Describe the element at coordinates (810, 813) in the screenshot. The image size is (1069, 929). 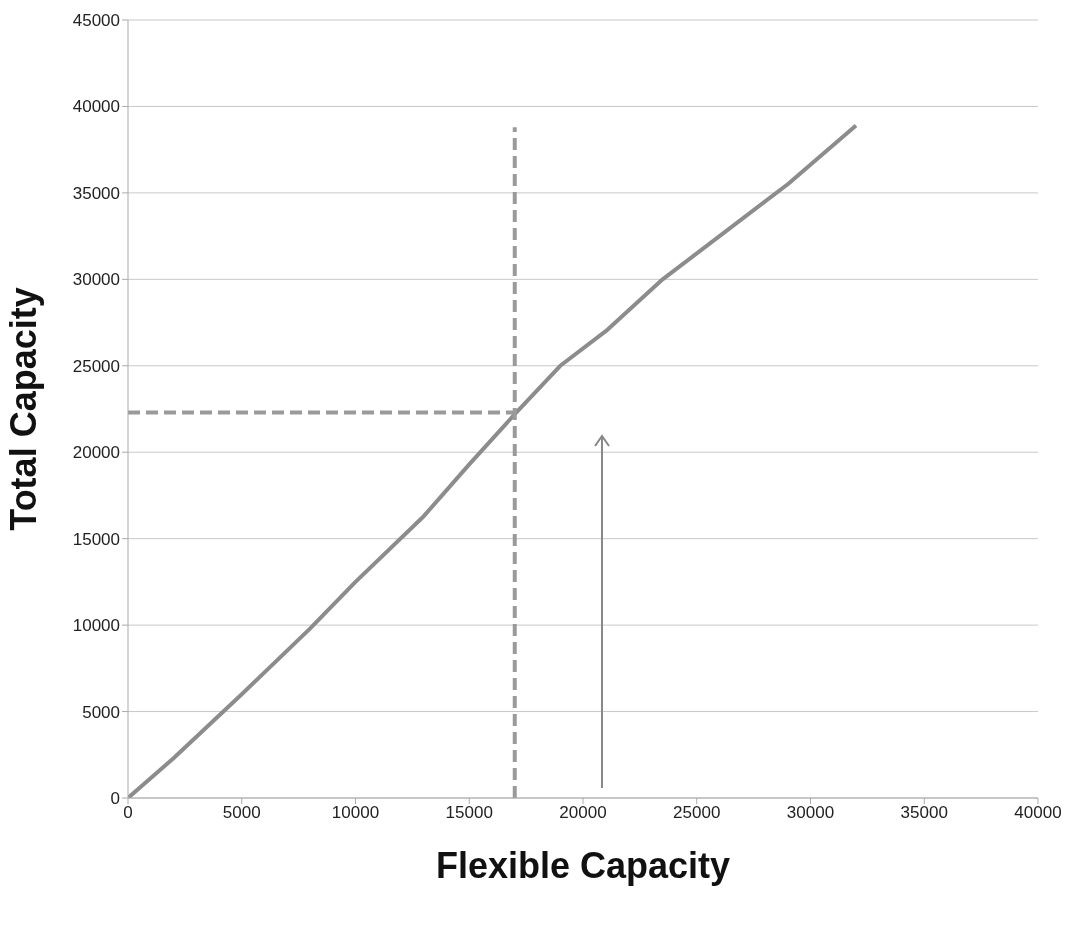
I see `x-tick-label: 30000` at that location.